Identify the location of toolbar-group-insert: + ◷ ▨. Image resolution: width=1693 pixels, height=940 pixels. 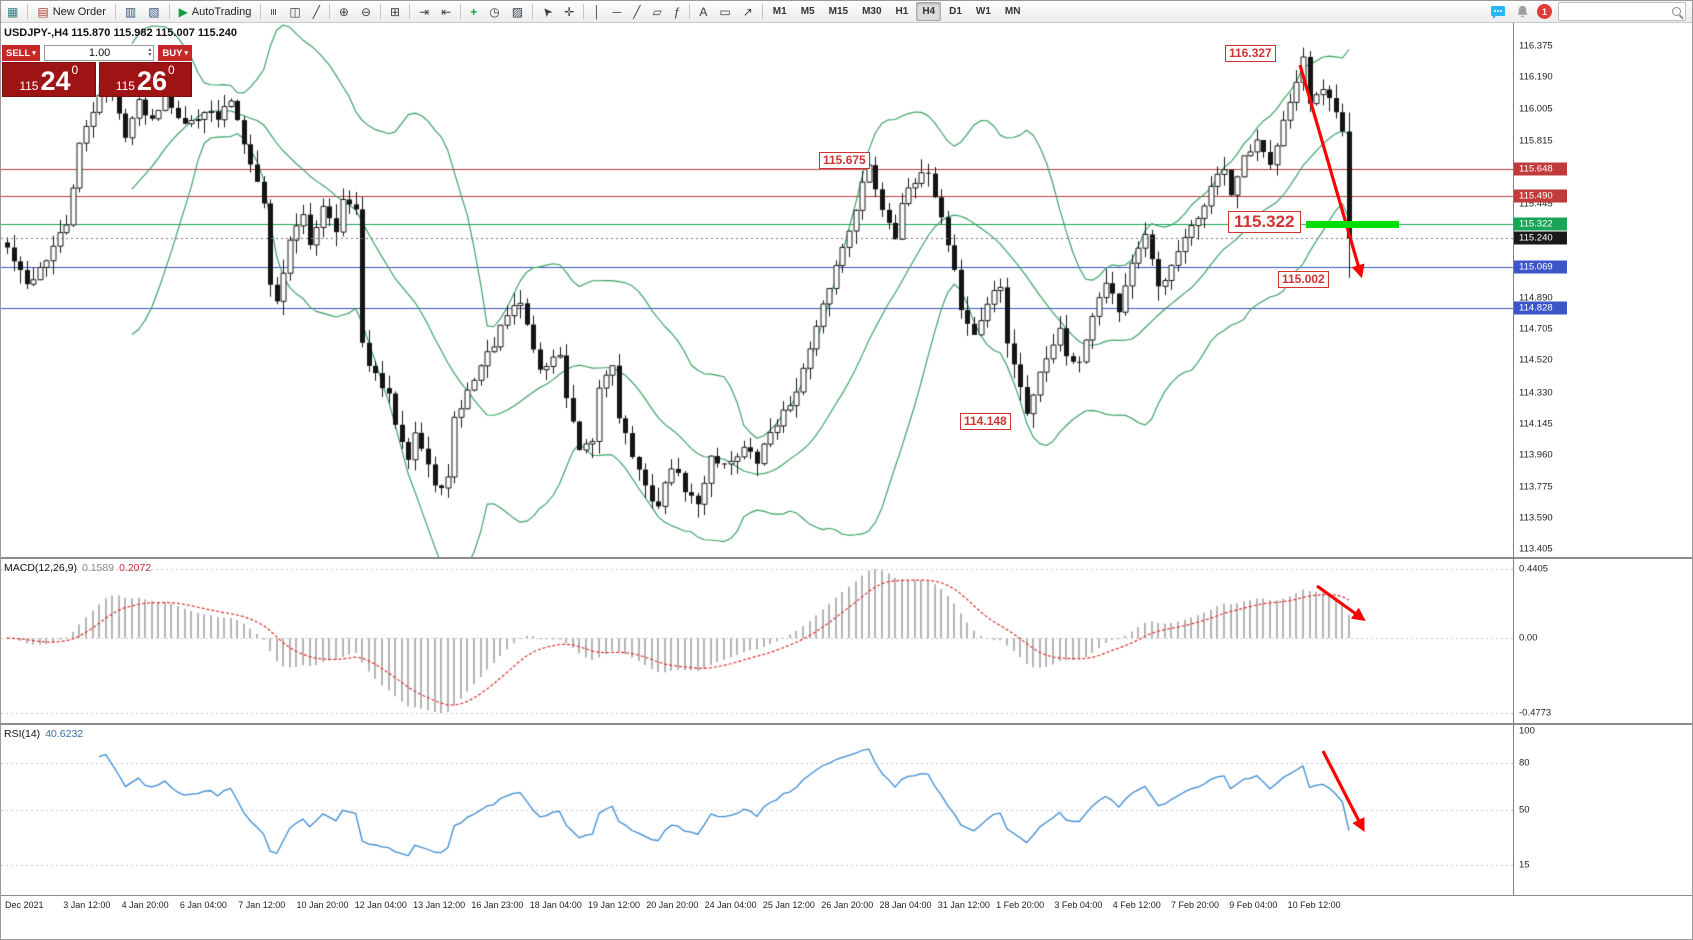
(496, 12).